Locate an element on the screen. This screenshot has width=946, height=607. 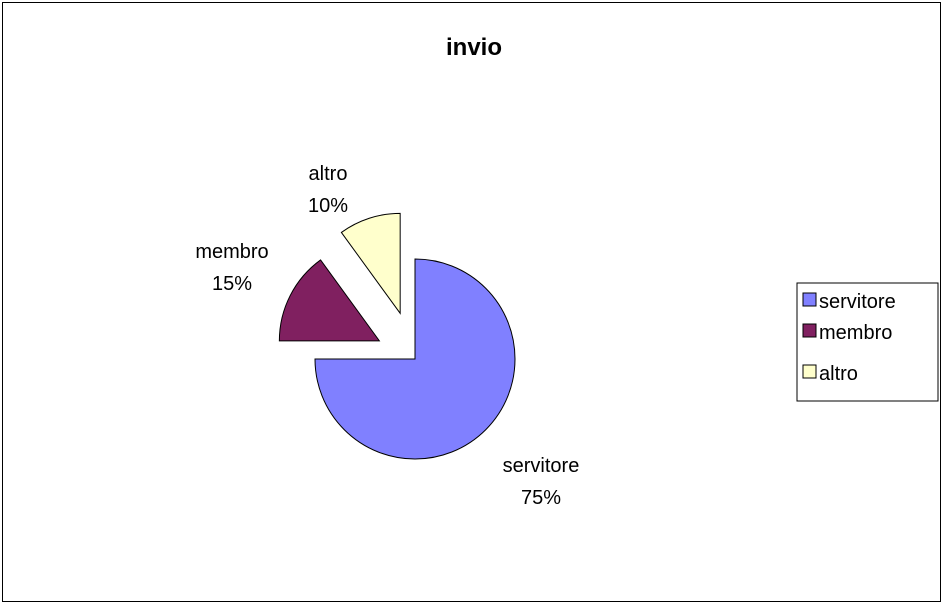
legend-box is located at coordinates (867, 342).